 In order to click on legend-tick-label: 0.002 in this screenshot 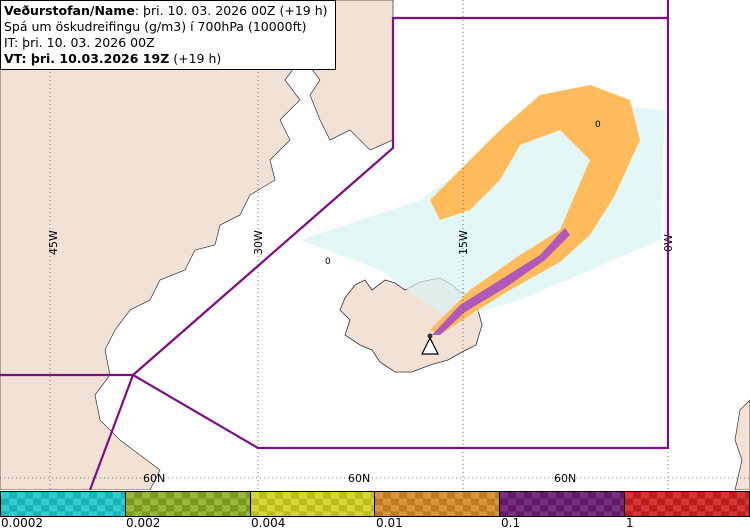, I will do `click(143, 523)`.